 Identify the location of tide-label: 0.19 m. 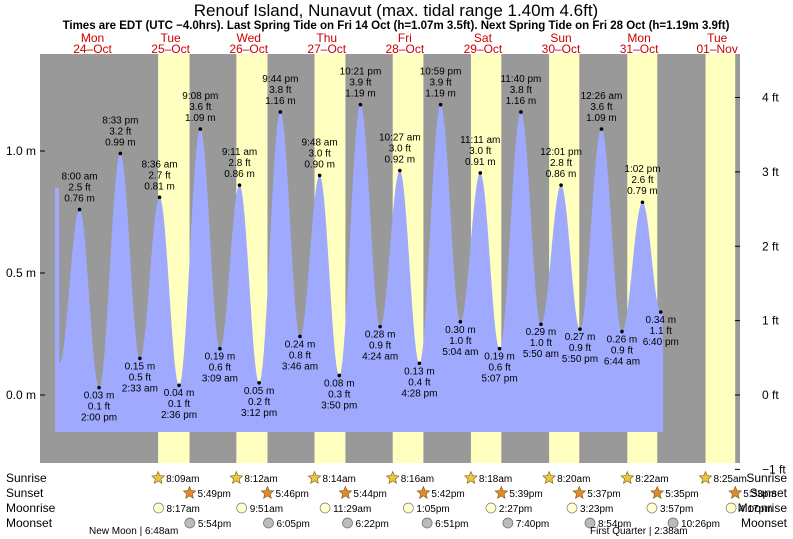
(499, 357).